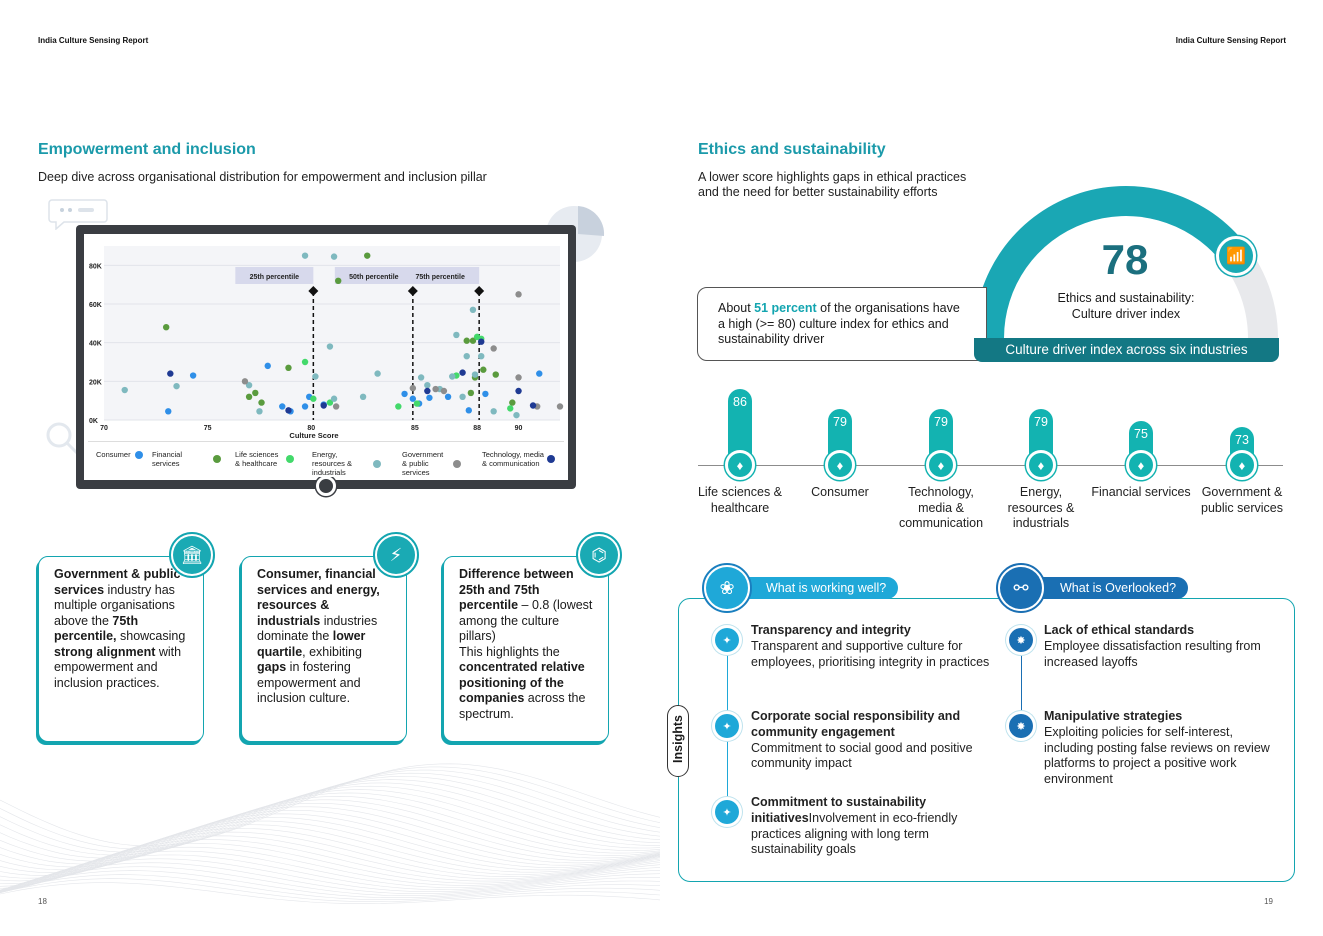 The width and height of the screenshot is (1323, 936). What do you see at coordinates (311, 428) in the screenshot?
I see `x-tick-label: 80` at bounding box center [311, 428].